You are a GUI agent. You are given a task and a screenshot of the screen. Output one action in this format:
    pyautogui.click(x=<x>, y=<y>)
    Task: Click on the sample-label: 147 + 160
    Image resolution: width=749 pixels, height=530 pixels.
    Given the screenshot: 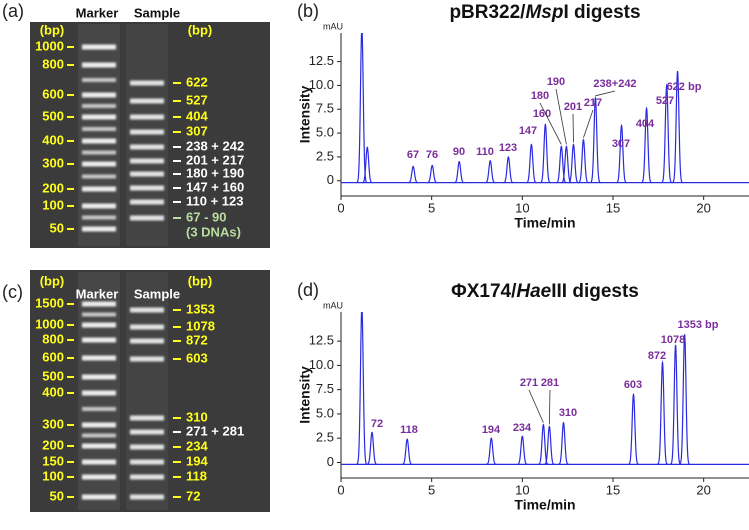 What is the action you would take?
    pyautogui.click(x=215, y=186)
    